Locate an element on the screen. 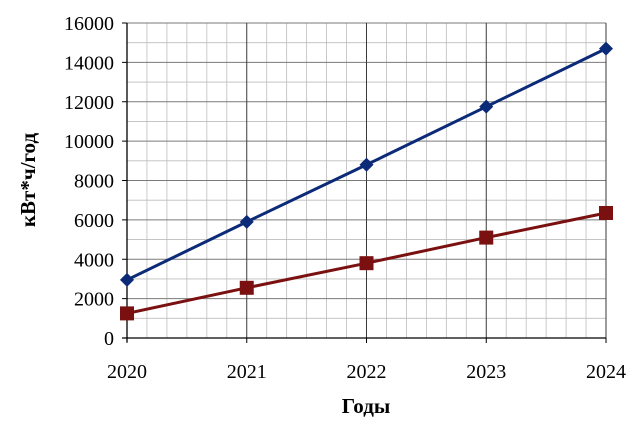 This screenshot has width=637, height=424. y-tick-label: 2000 is located at coordinates (94, 300).